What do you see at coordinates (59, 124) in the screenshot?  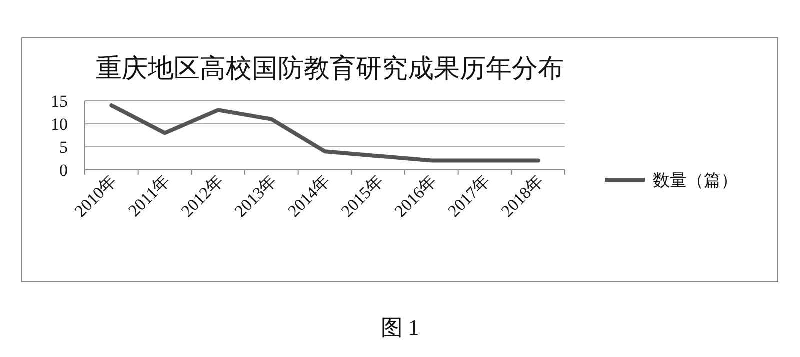 I see `y-tick-label: 10` at bounding box center [59, 124].